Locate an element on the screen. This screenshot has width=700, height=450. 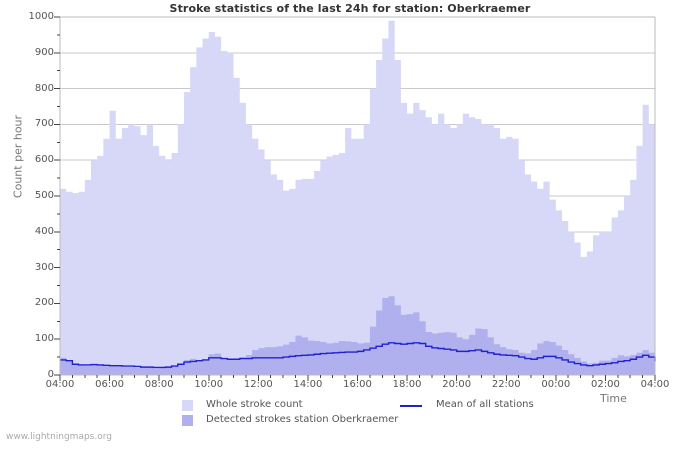
line-mean-of-all-stations is located at coordinates (358, 355).